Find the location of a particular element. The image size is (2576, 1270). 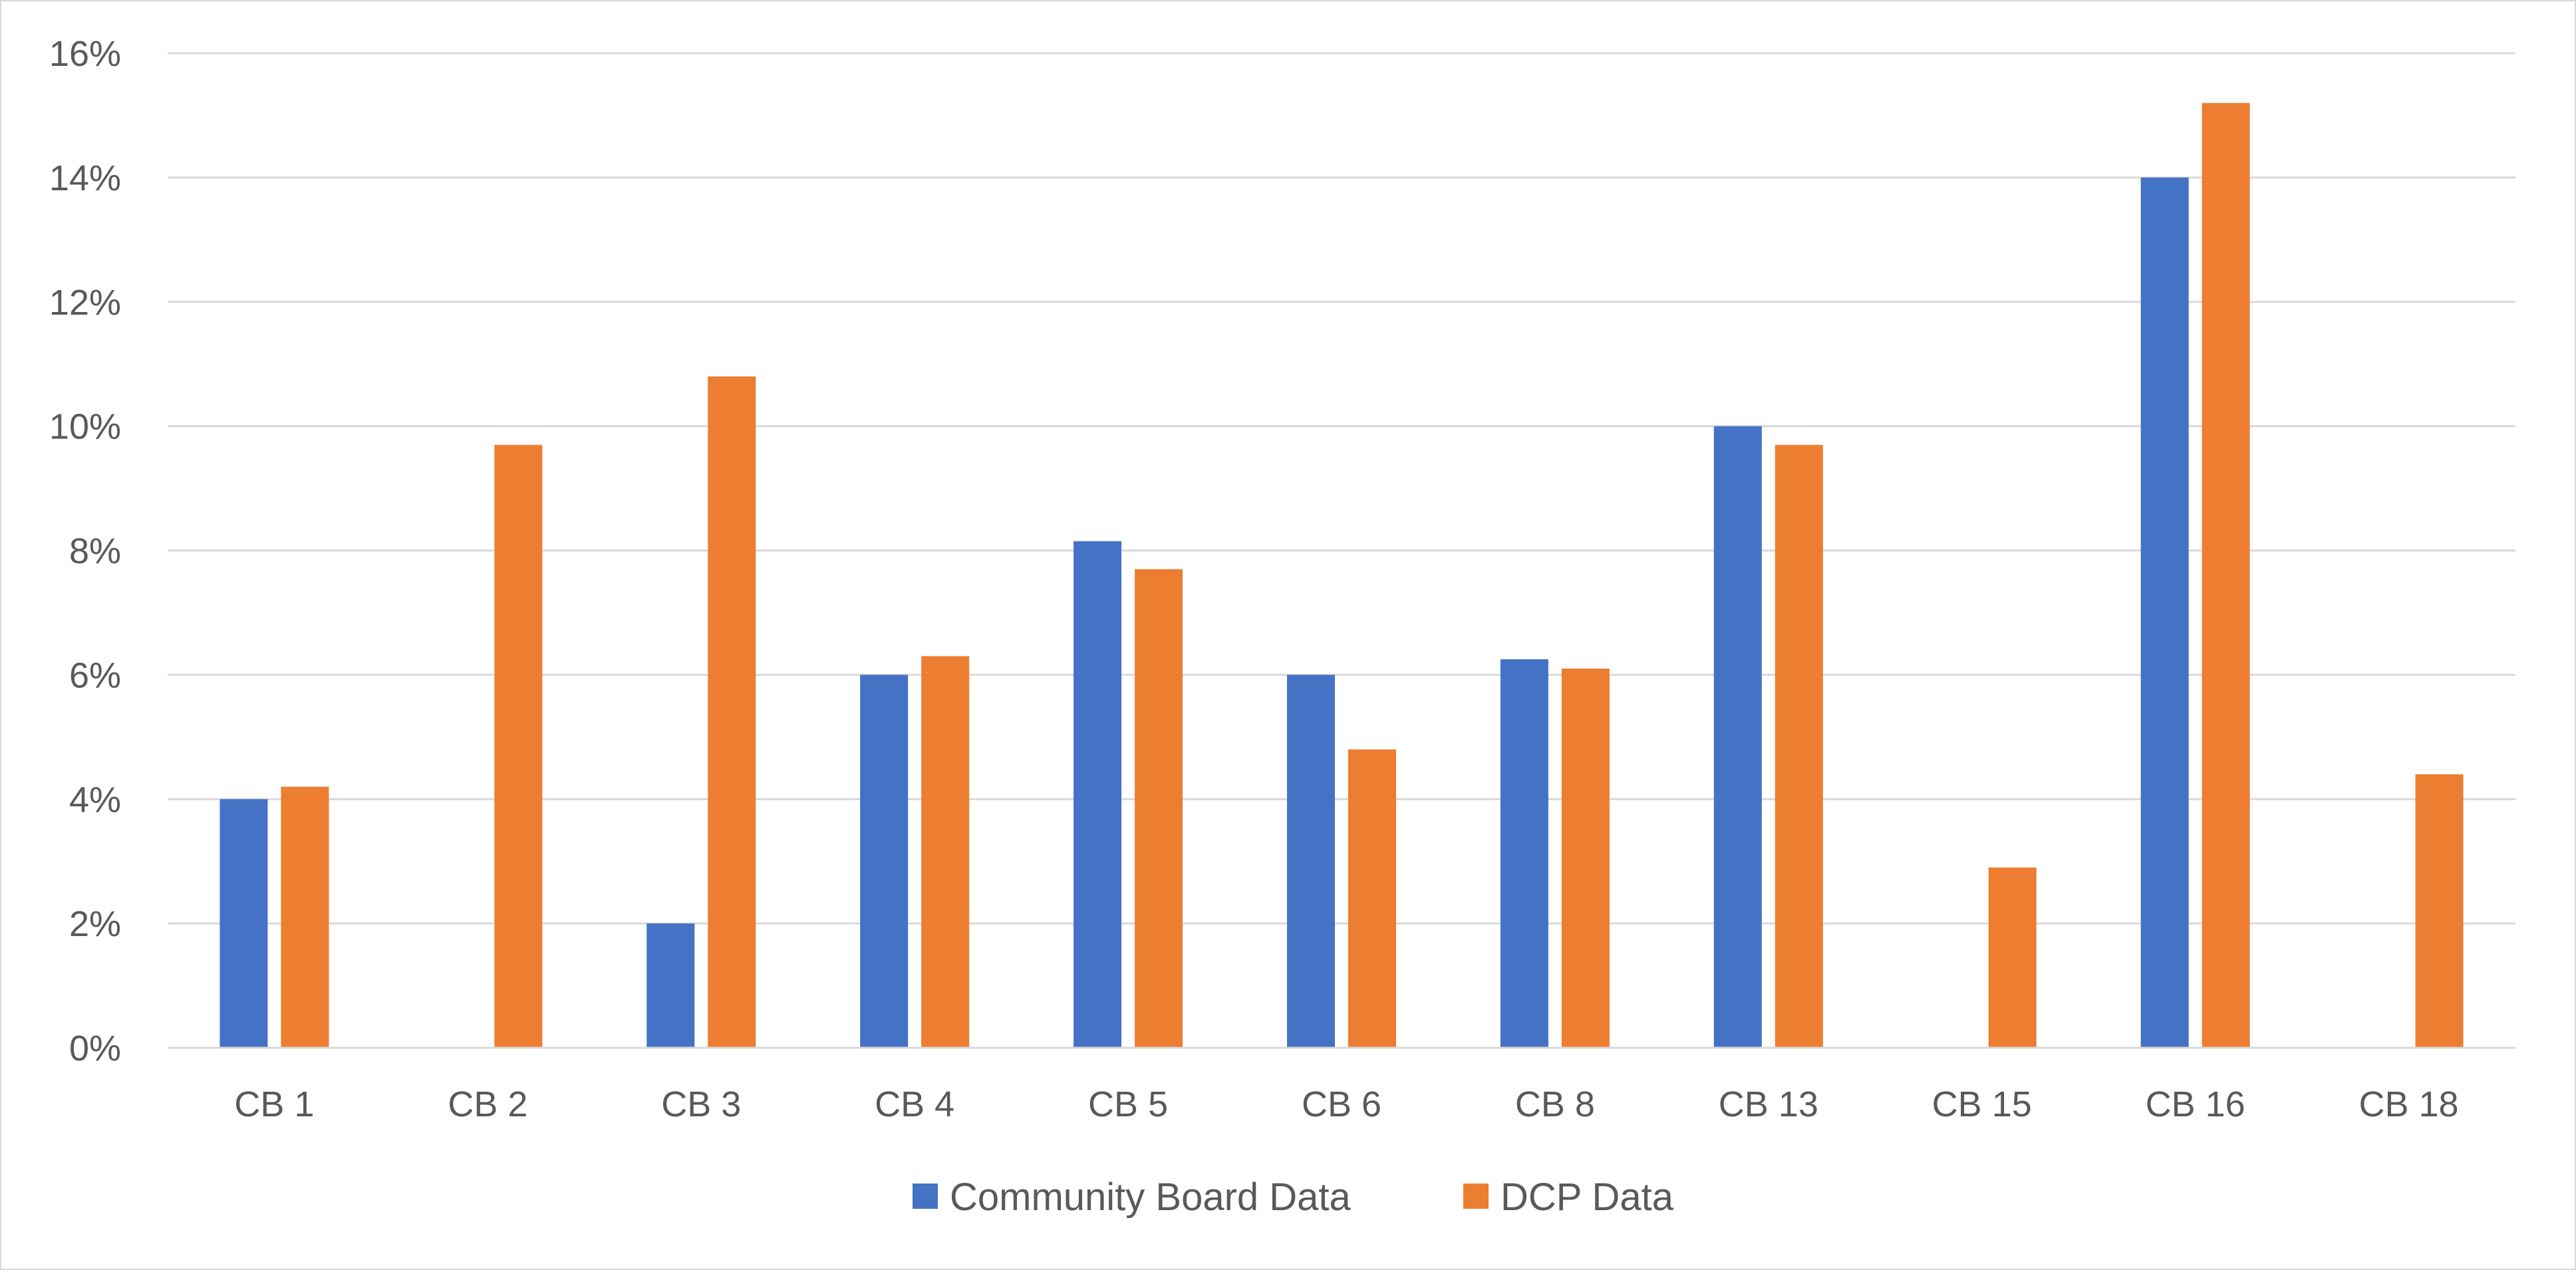

x-tick-label: CB 13 is located at coordinates (1768, 1104).